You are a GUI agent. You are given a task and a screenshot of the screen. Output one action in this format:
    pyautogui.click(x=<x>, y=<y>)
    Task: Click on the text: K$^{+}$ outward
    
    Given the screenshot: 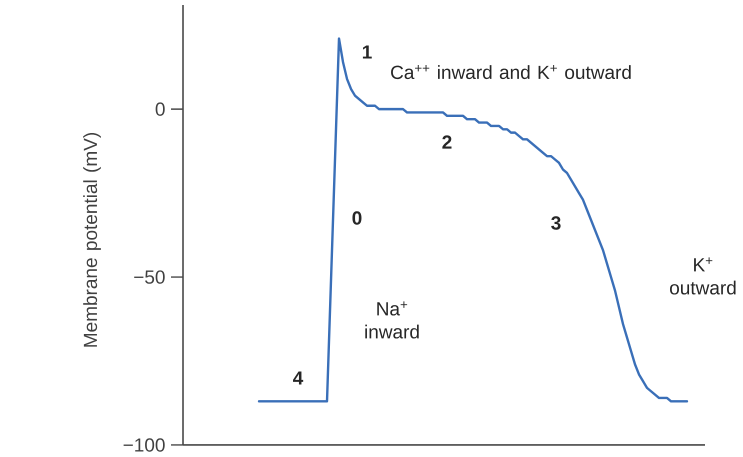 What is the action you would take?
    pyautogui.click(x=703, y=276)
    